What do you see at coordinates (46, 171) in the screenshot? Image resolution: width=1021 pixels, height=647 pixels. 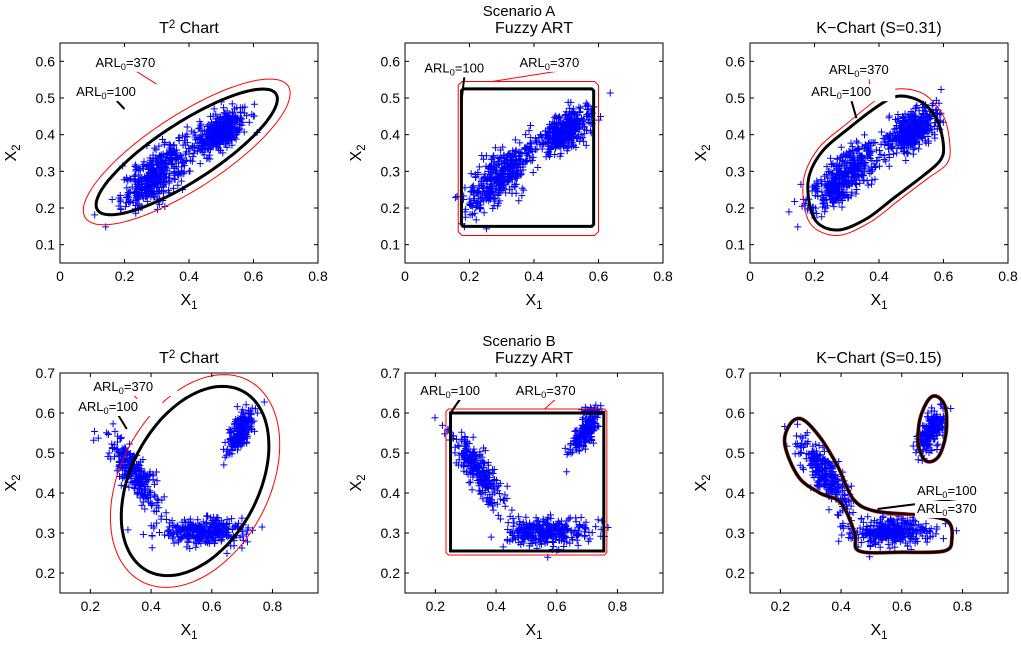 I see `y-tick-label-text: 0.3` at bounding box center [46, 171].